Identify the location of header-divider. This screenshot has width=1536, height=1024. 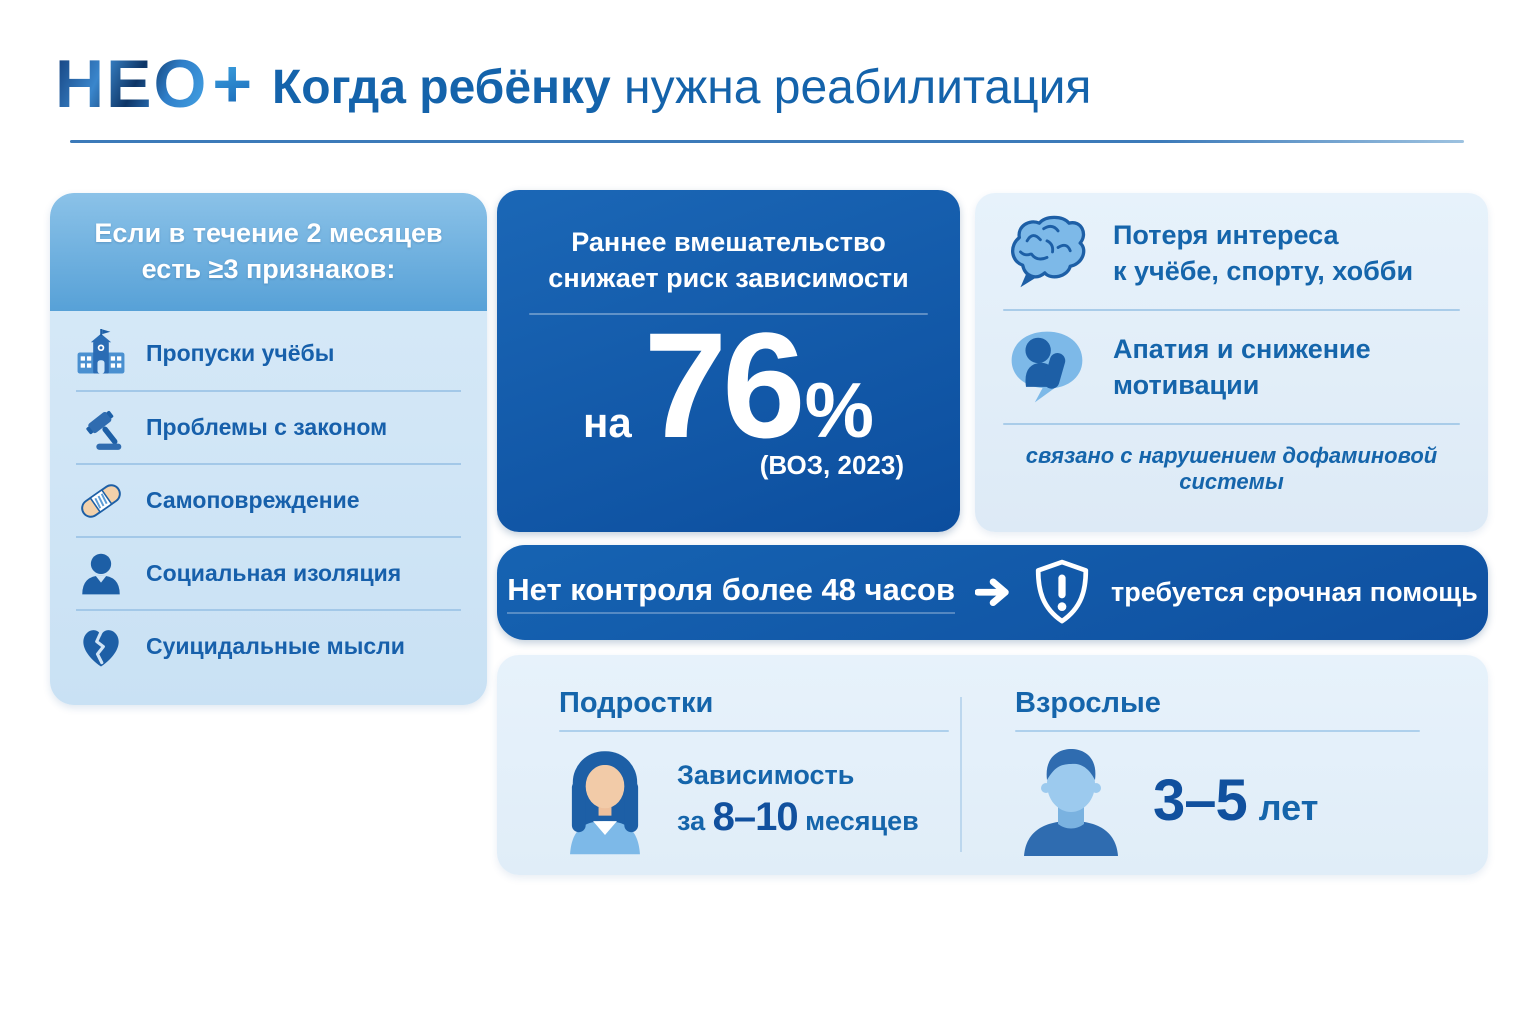
(767, 141).